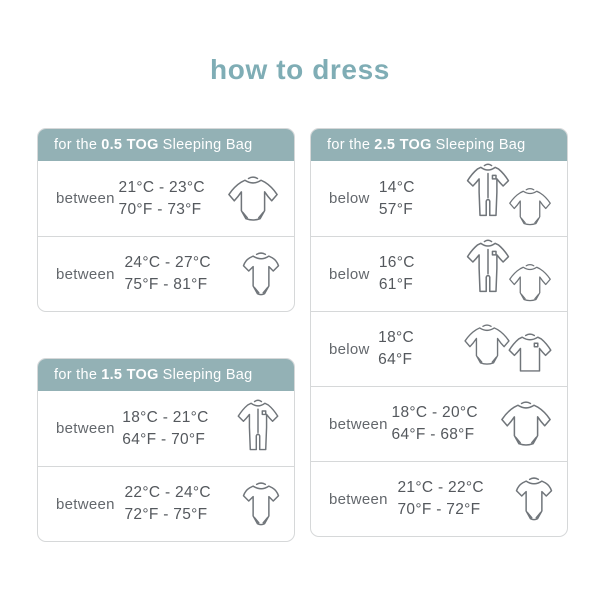 The height and width of the screenshot is (600, 600). I want to click on table-row: below 18°C 64°F, so click(439, 348).